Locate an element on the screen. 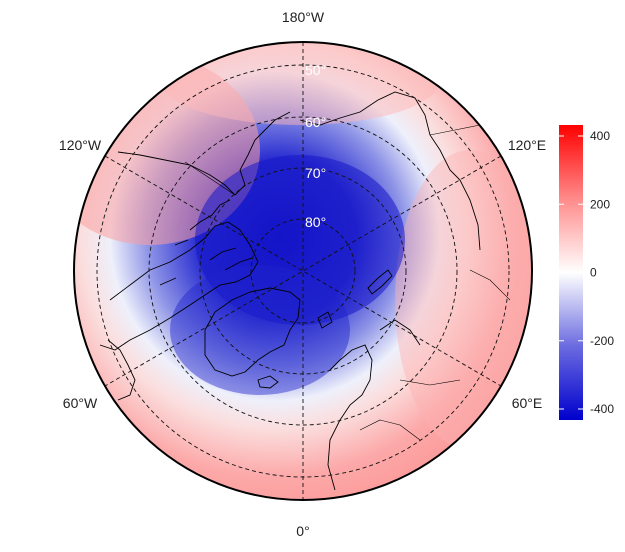  colorbar-ticks: 400 200 0 -200 -400 is located at coordinates (586, 272).